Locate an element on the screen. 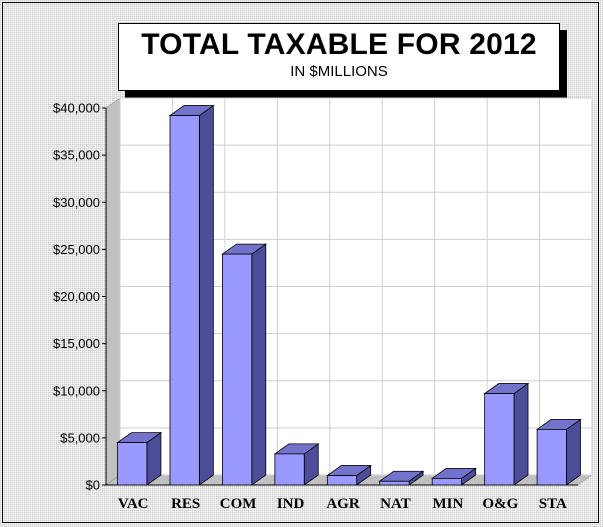 The width and height of the screenshot is (603, 527). y-tick-label: $30,000 is located at coordinates (76, 202).